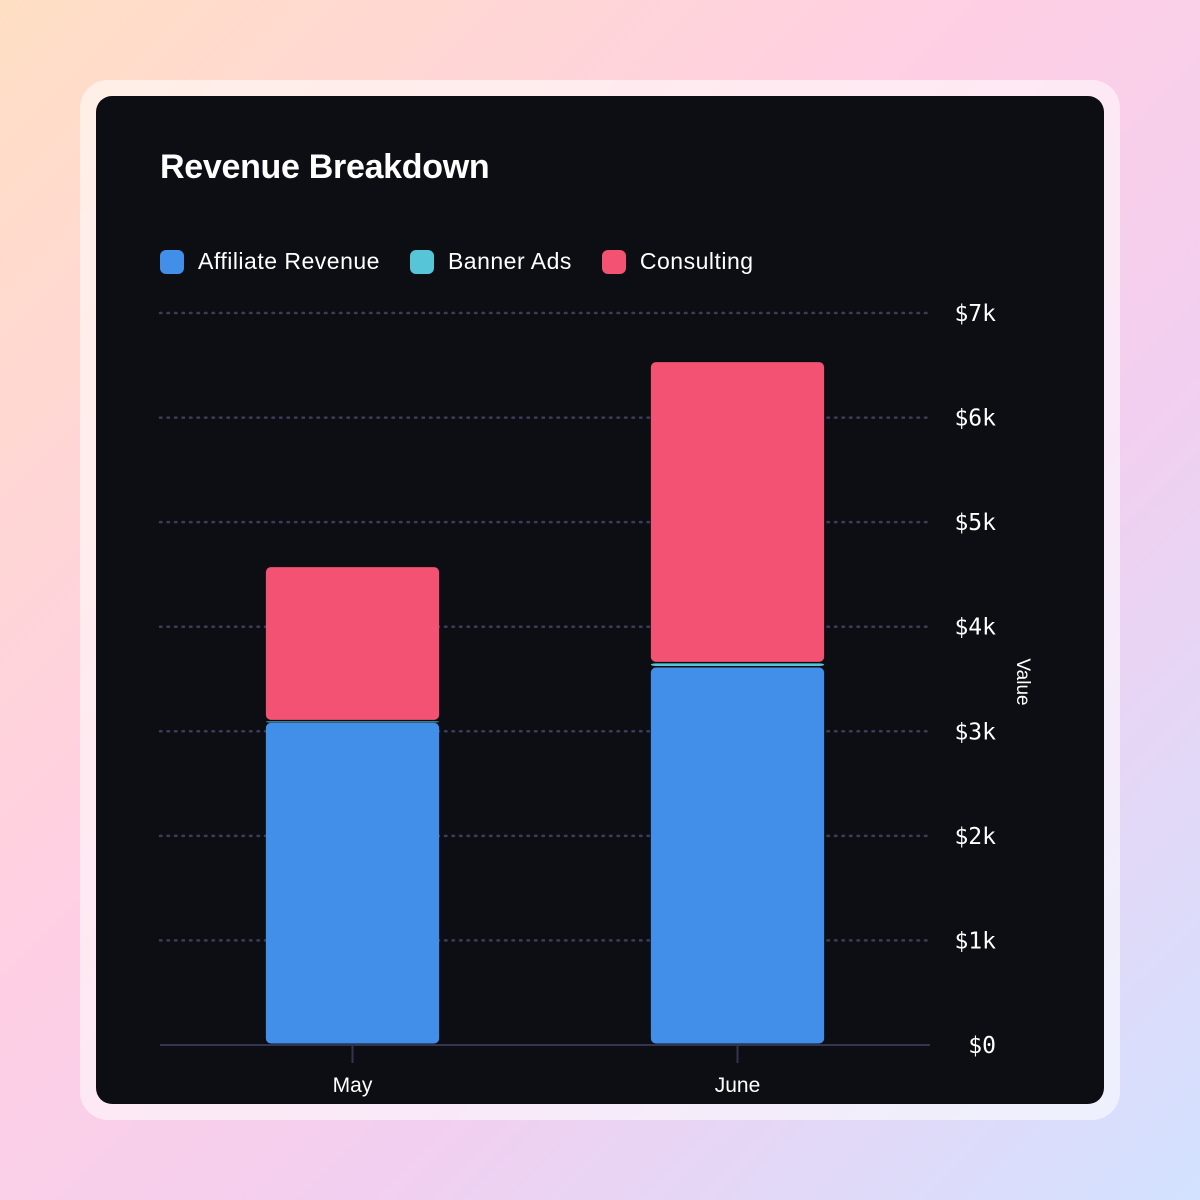 The height and width of the screenshot is (1200, 1200). I want to click on legend-item-affiliate-revenue: Affiliate Revenue, so click(270, 261).